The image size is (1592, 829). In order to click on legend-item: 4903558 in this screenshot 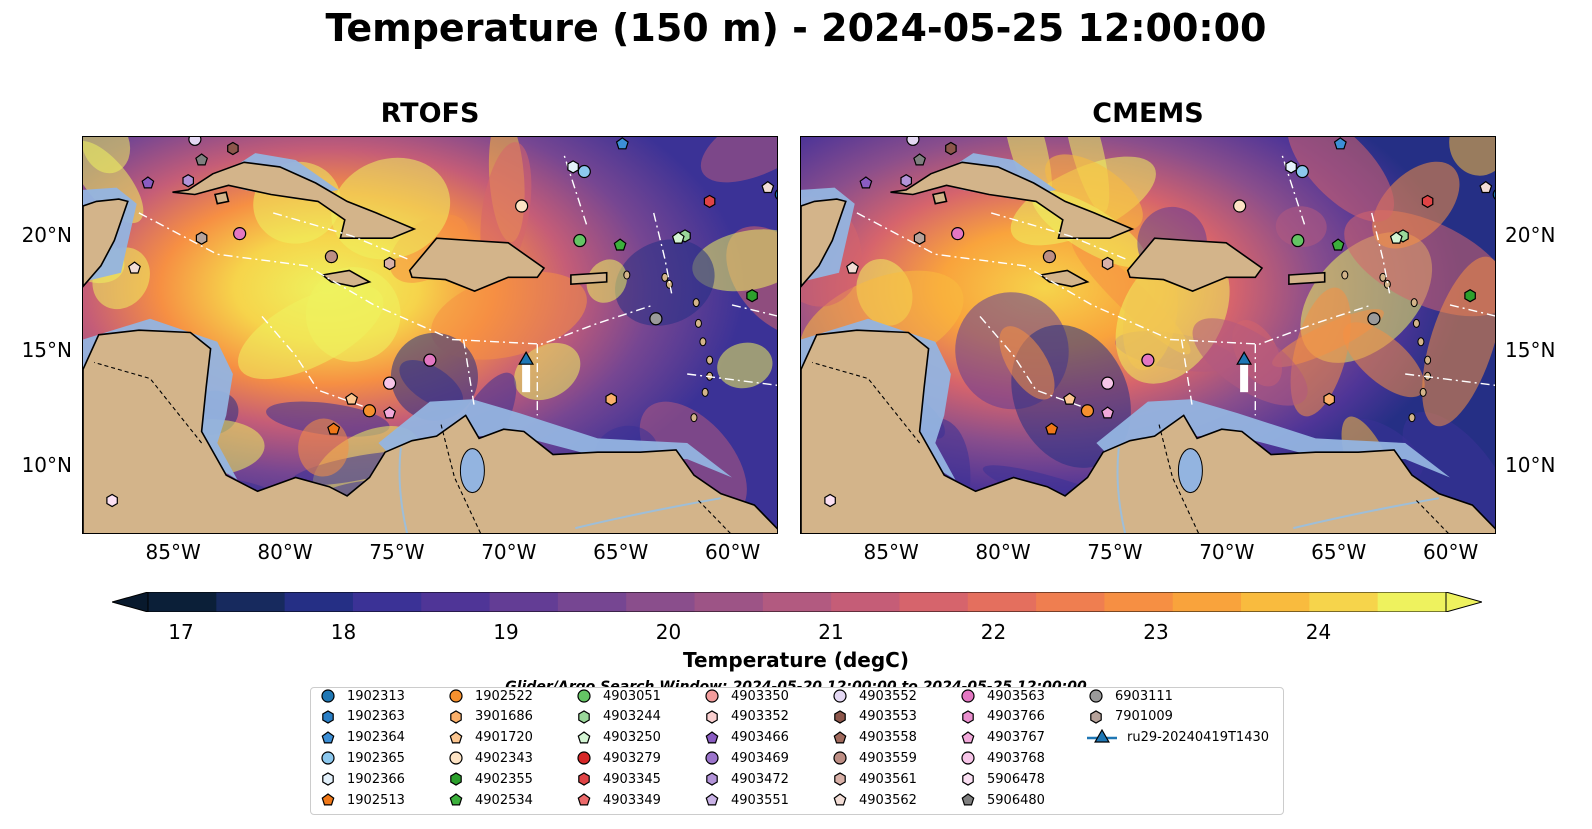, I will do `click(874, 738)`.